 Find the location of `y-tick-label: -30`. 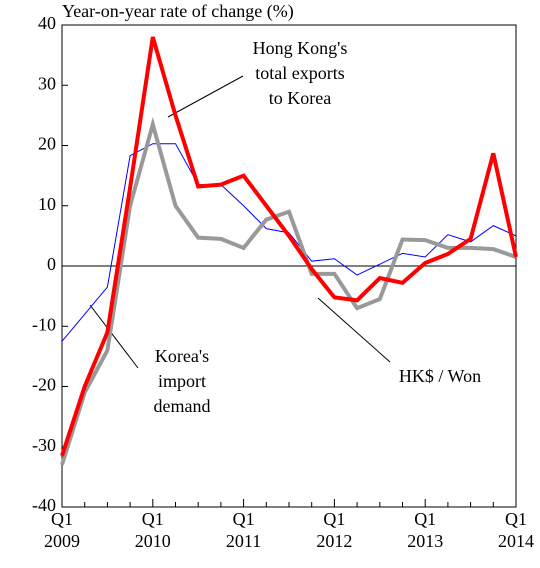

y-tick-label: -30 is located at coordinates (44, 445).